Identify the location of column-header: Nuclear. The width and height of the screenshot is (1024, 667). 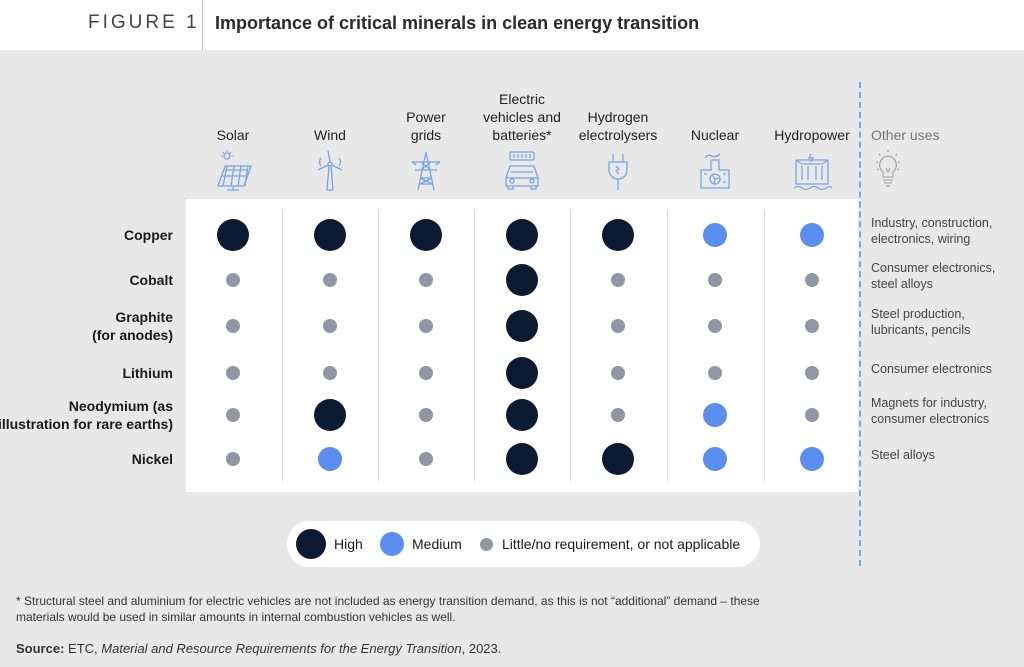
(715, 135).